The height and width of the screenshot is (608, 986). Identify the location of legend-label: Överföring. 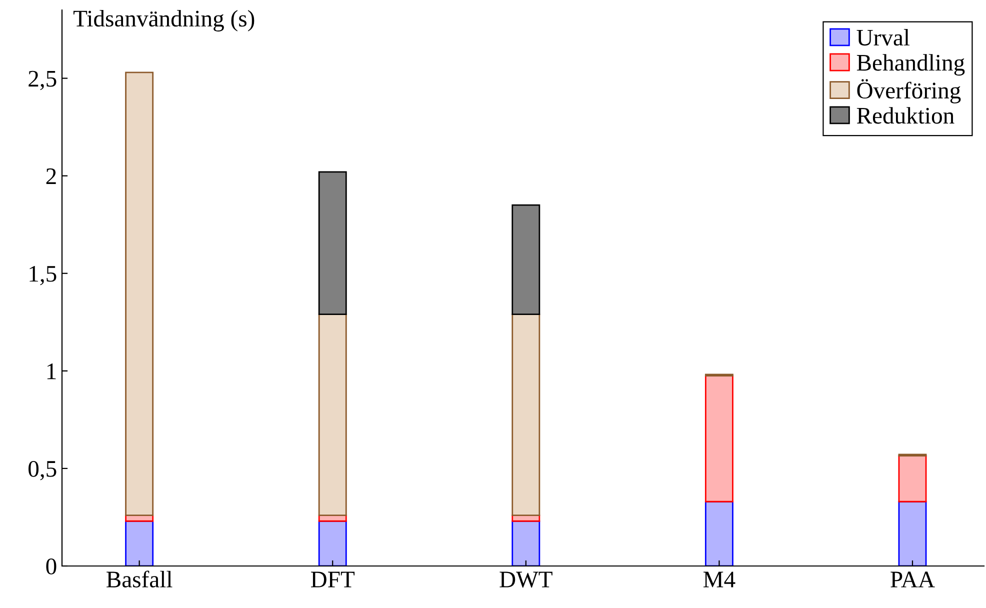
(909, 91).